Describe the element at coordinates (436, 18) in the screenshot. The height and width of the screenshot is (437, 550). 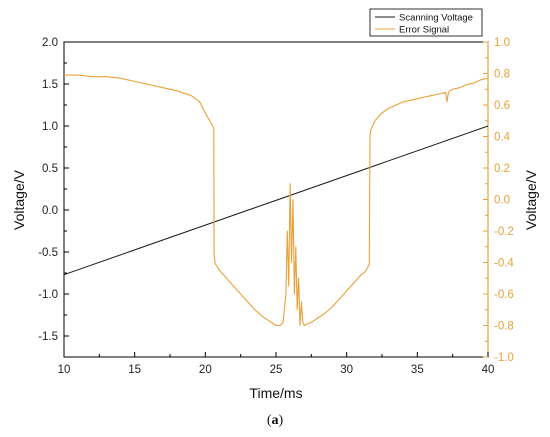
I see `legend-label-scanning-voltage: Scanning Voltage` at that location.